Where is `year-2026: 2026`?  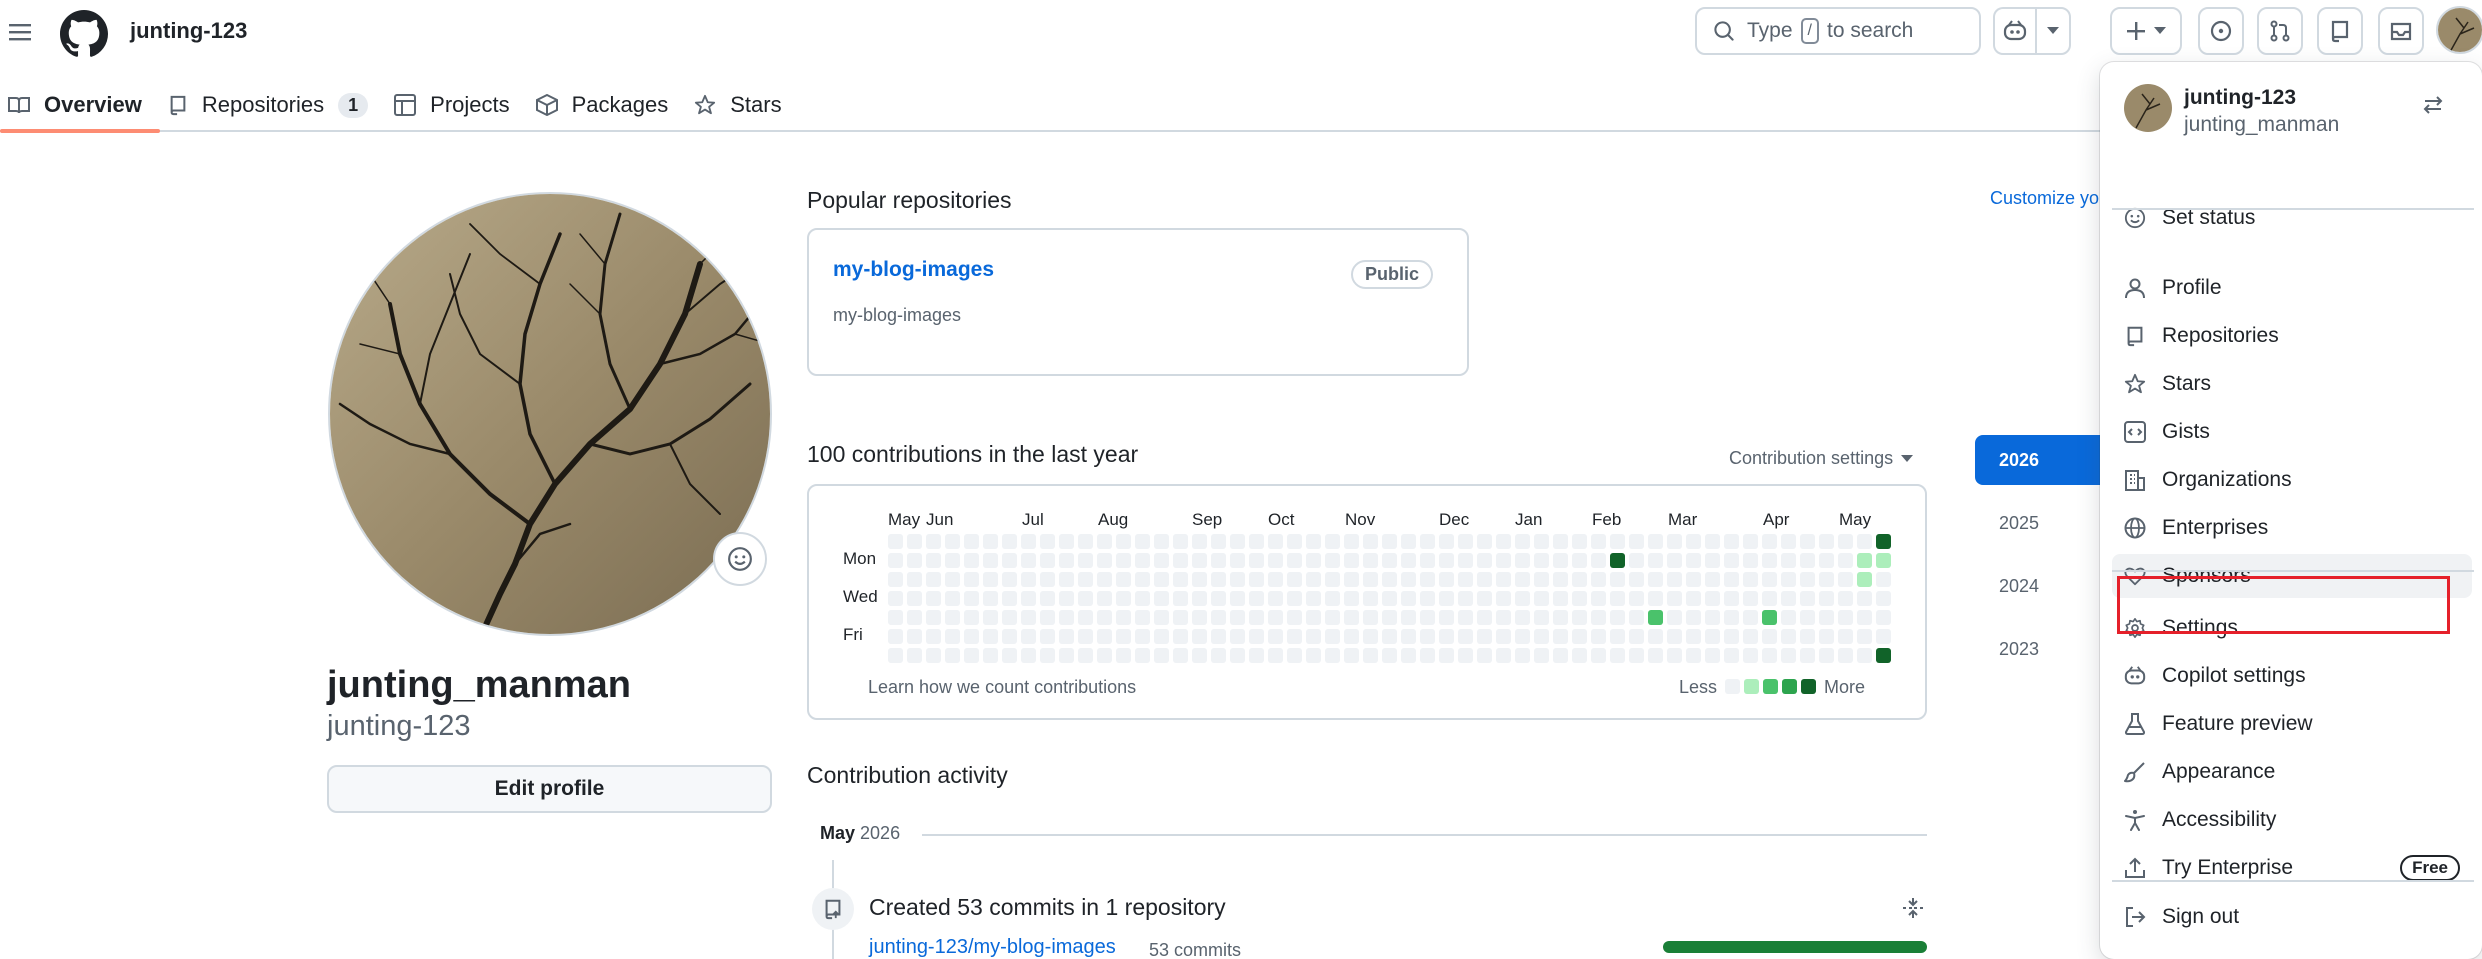 year-2026: 2026 is located at coordinates (2045, 460).